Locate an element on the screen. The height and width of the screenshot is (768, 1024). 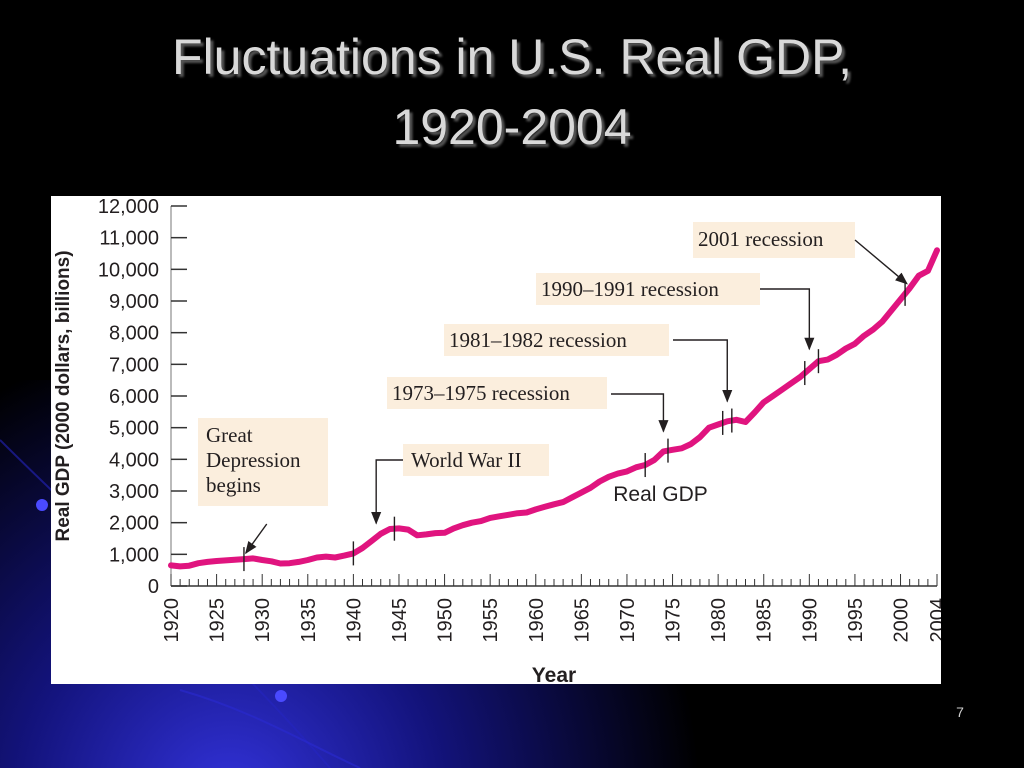
annotation-text: 1990–1991 recession is located at coordinates (630, 289).